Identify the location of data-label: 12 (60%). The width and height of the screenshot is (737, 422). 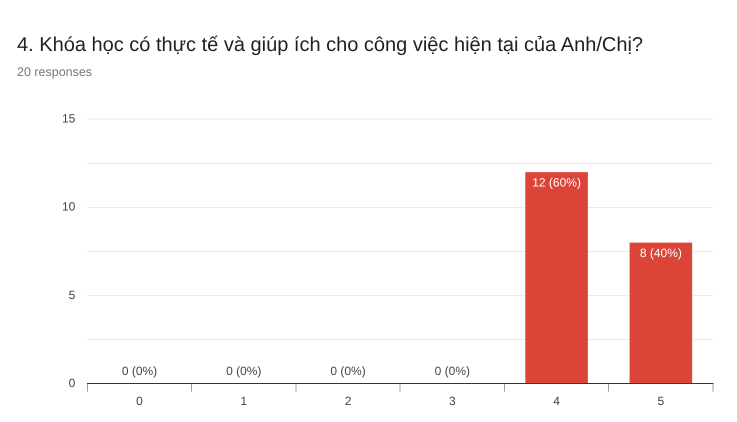
(556, 182).